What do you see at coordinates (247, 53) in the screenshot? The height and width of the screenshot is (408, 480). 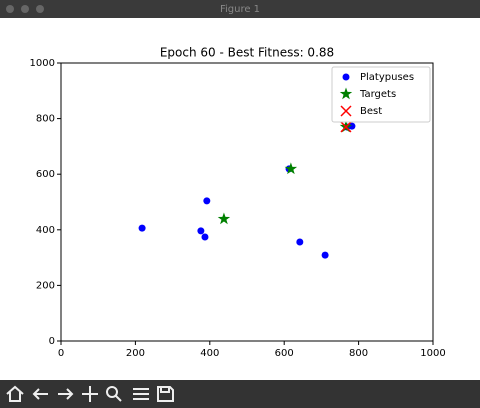 I see `chart-title: Epoch 60 - Best Fitness: 0.88` at bounding box center [247, 53].